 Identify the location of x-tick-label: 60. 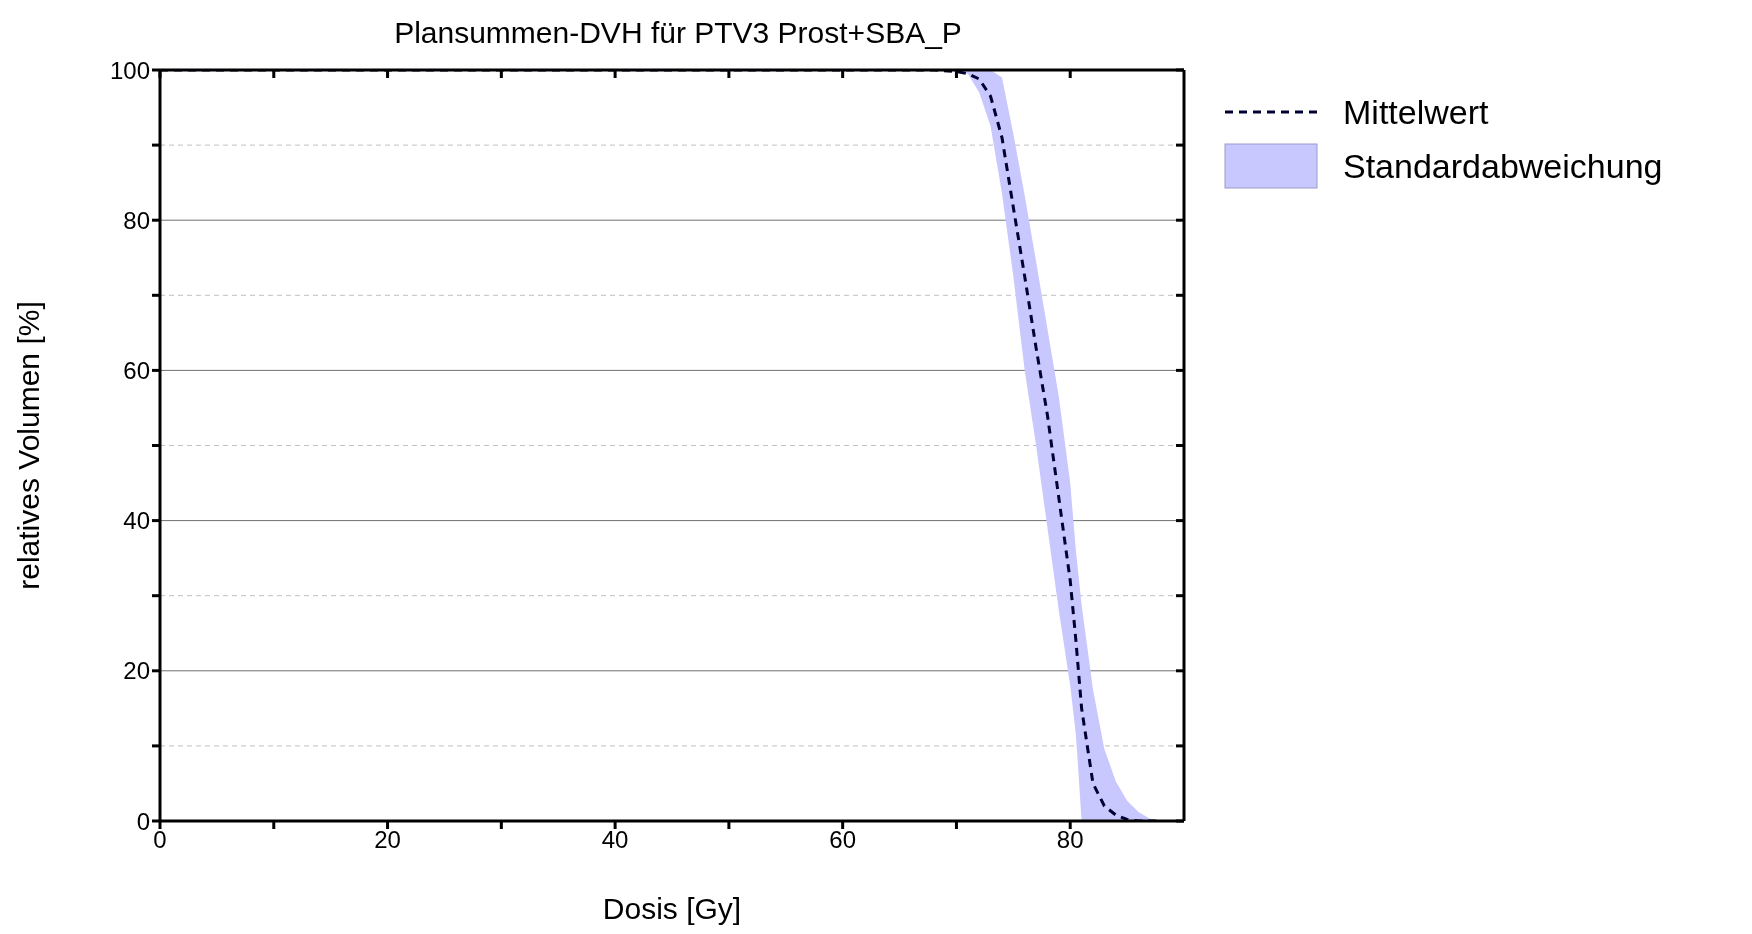
(843, 840).